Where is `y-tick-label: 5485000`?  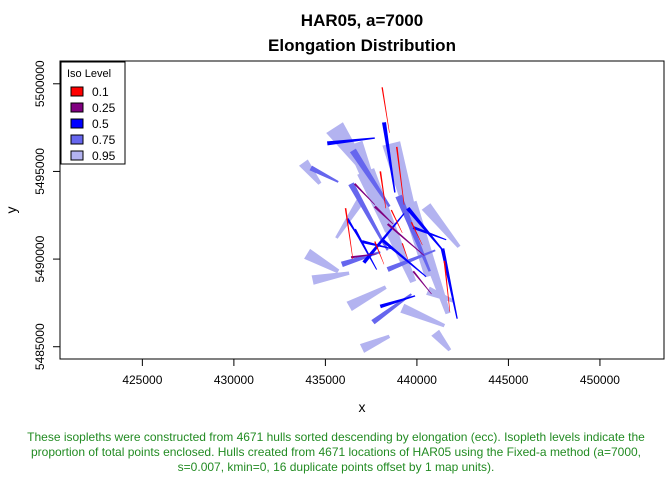 y-tick-label: 5485000 is located at coordinates (40, 346).